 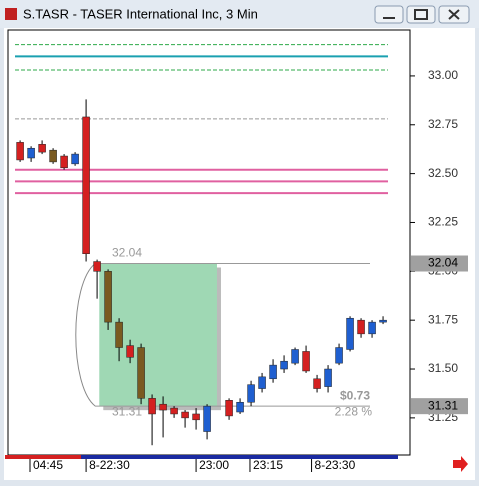 What do you see at coordinates (389, 14) in the screenshot?
I see `minimize-button` at bounding box center [389, 14].